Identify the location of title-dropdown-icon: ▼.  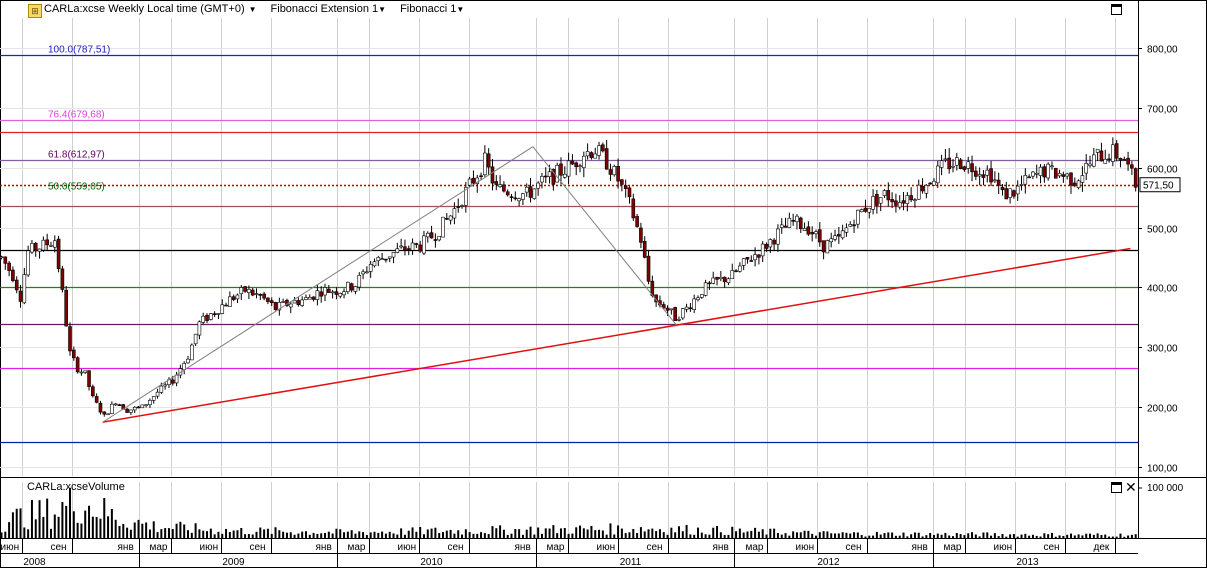
(252, 9).